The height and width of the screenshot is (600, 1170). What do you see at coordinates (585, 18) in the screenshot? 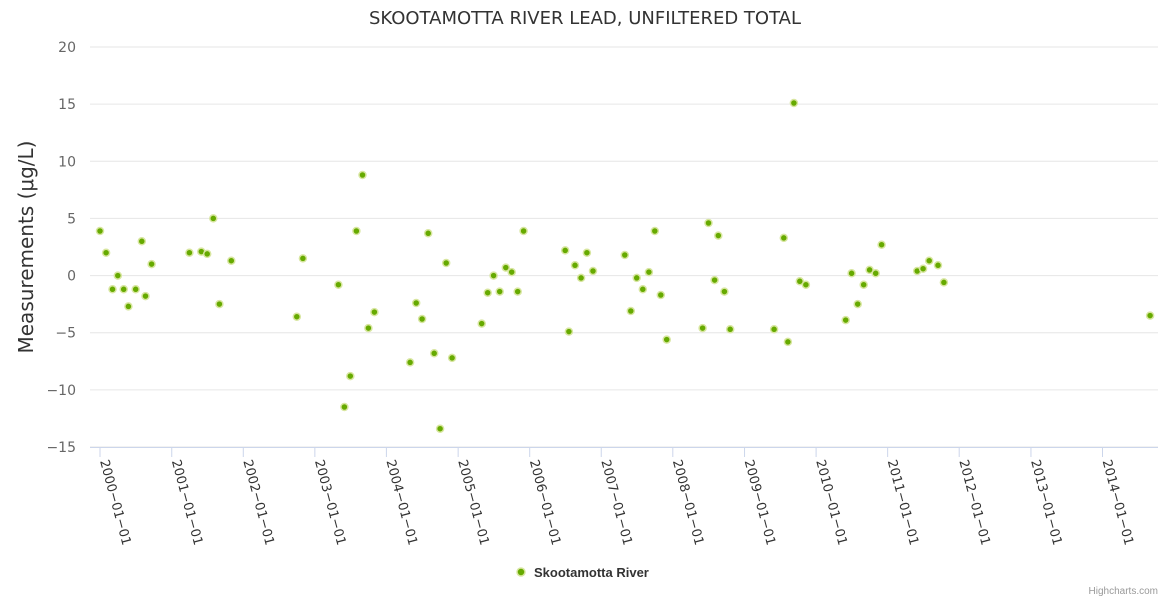
I see `chart-title: SKOOTAMOTTA RIVER LEAD, UNFILTERED TOTAL` at bounding box center [585, 18].